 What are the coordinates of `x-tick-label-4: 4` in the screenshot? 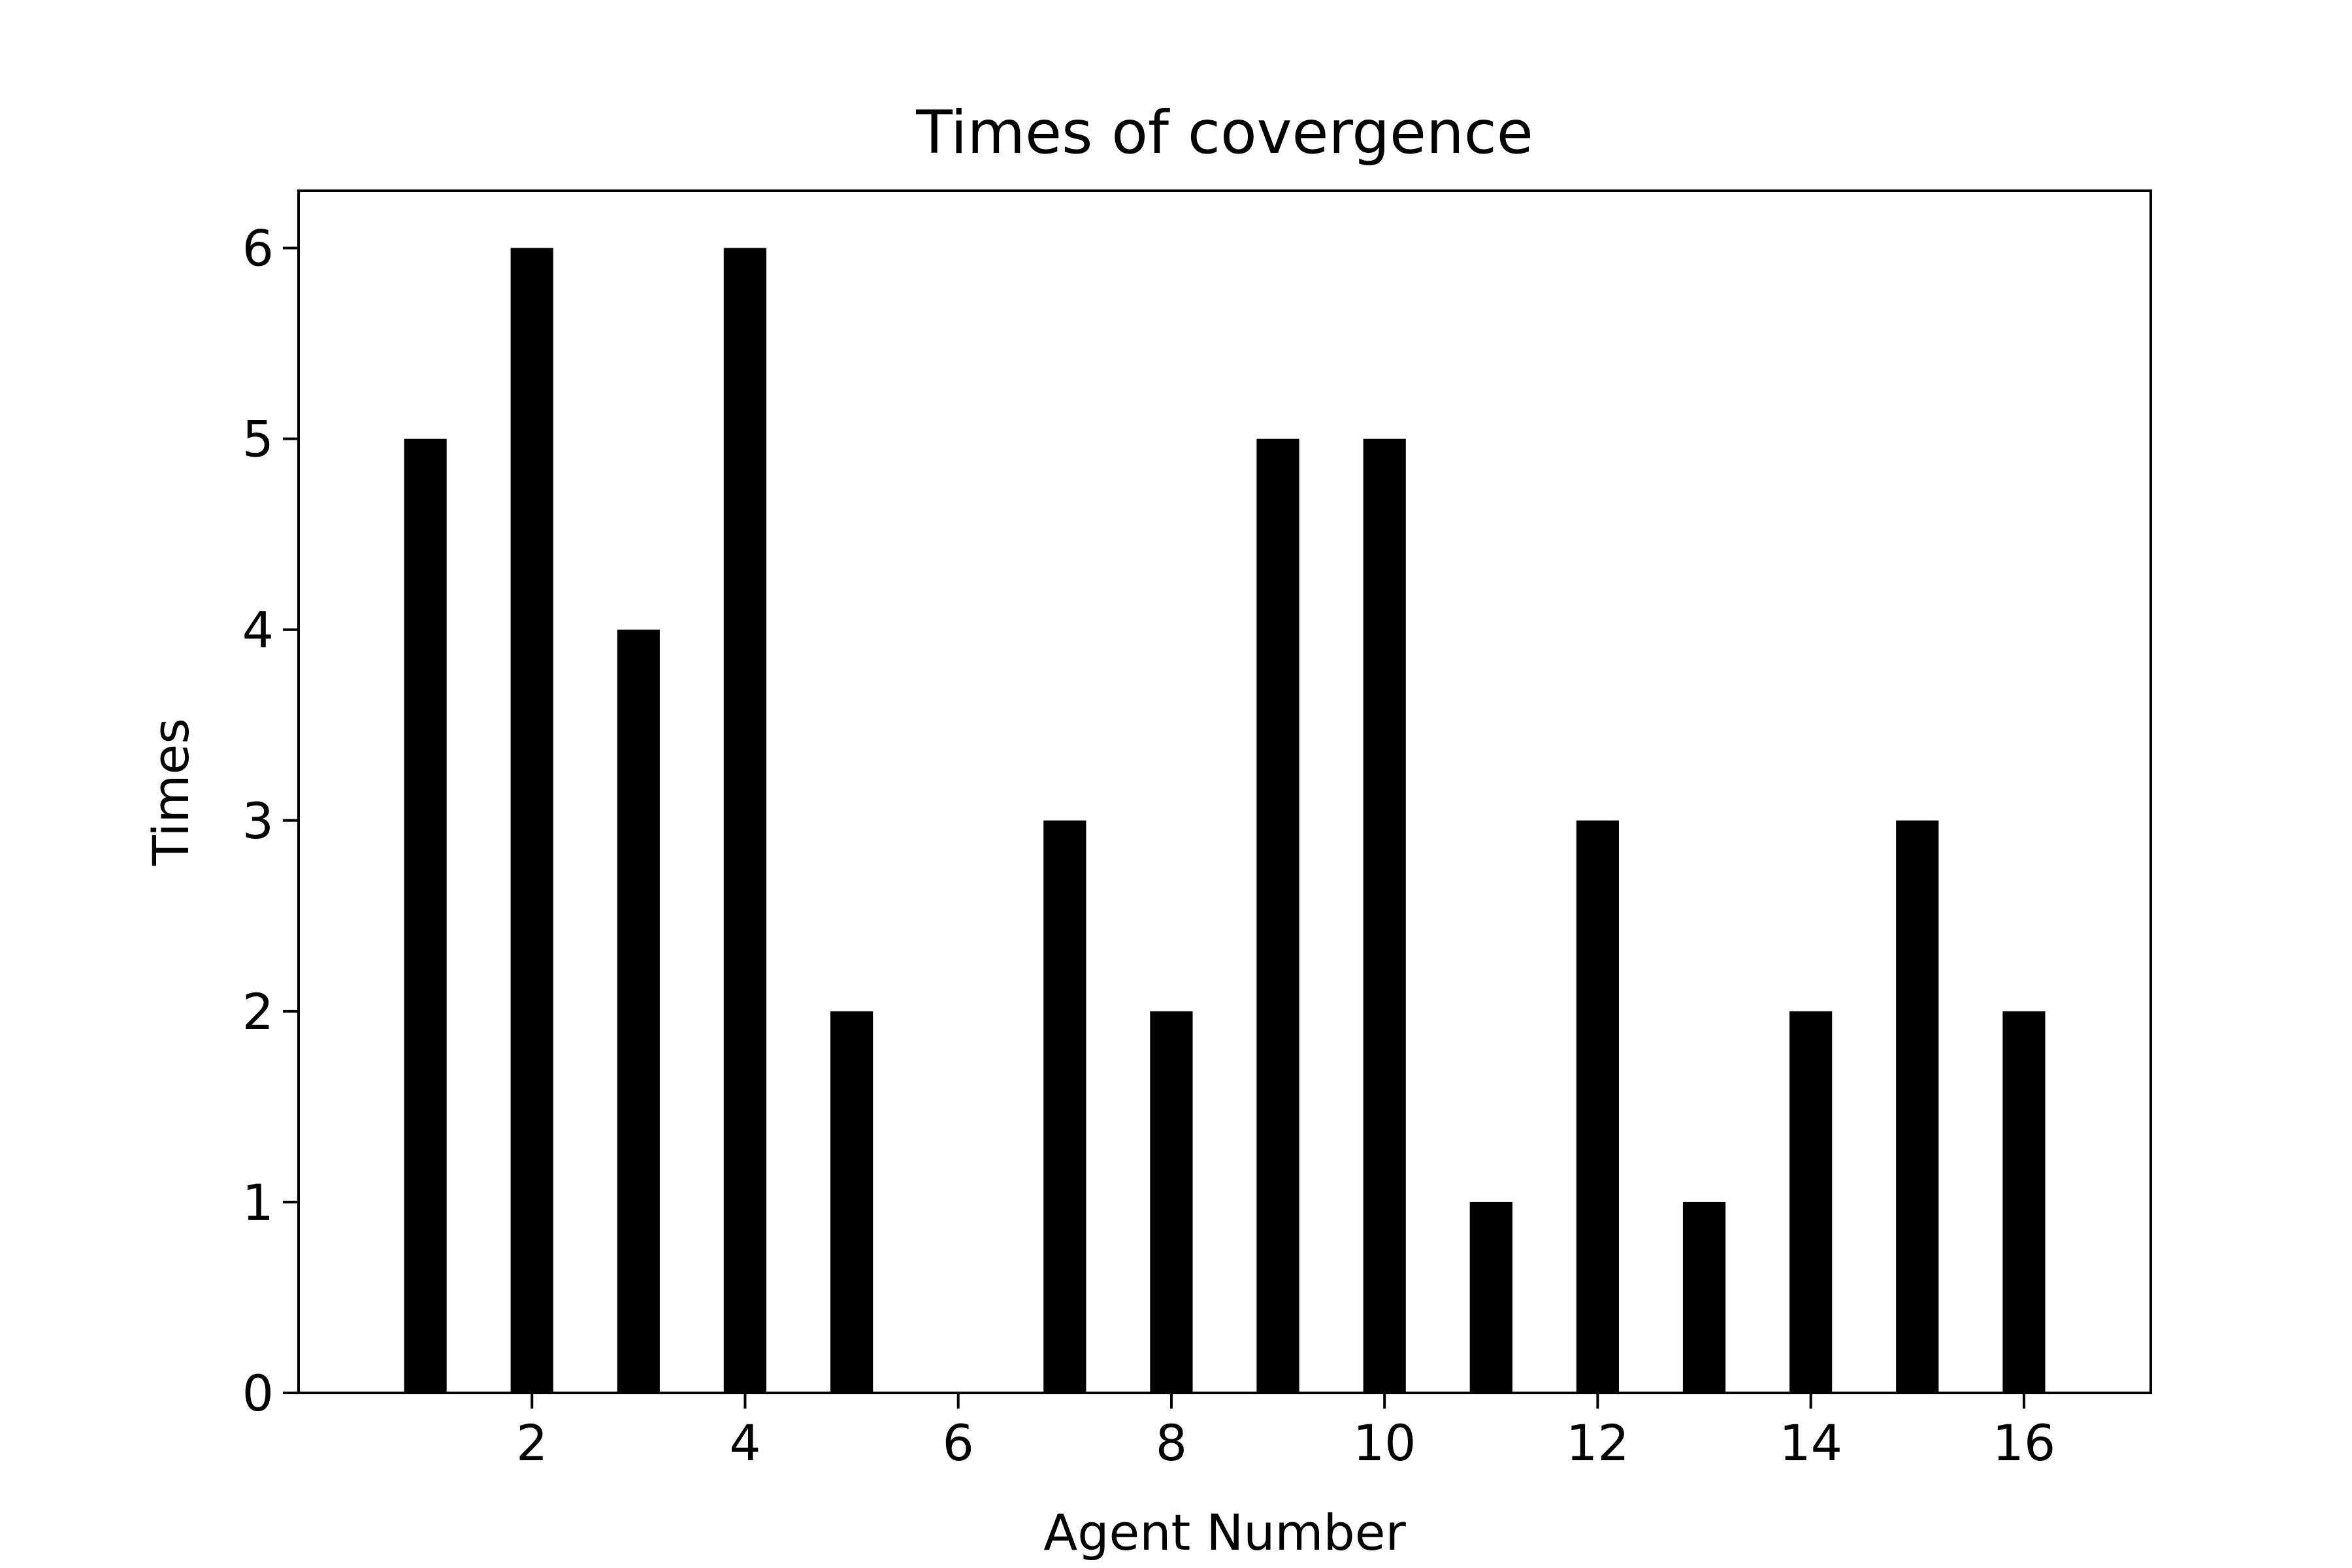 It's located at (744, 1443).